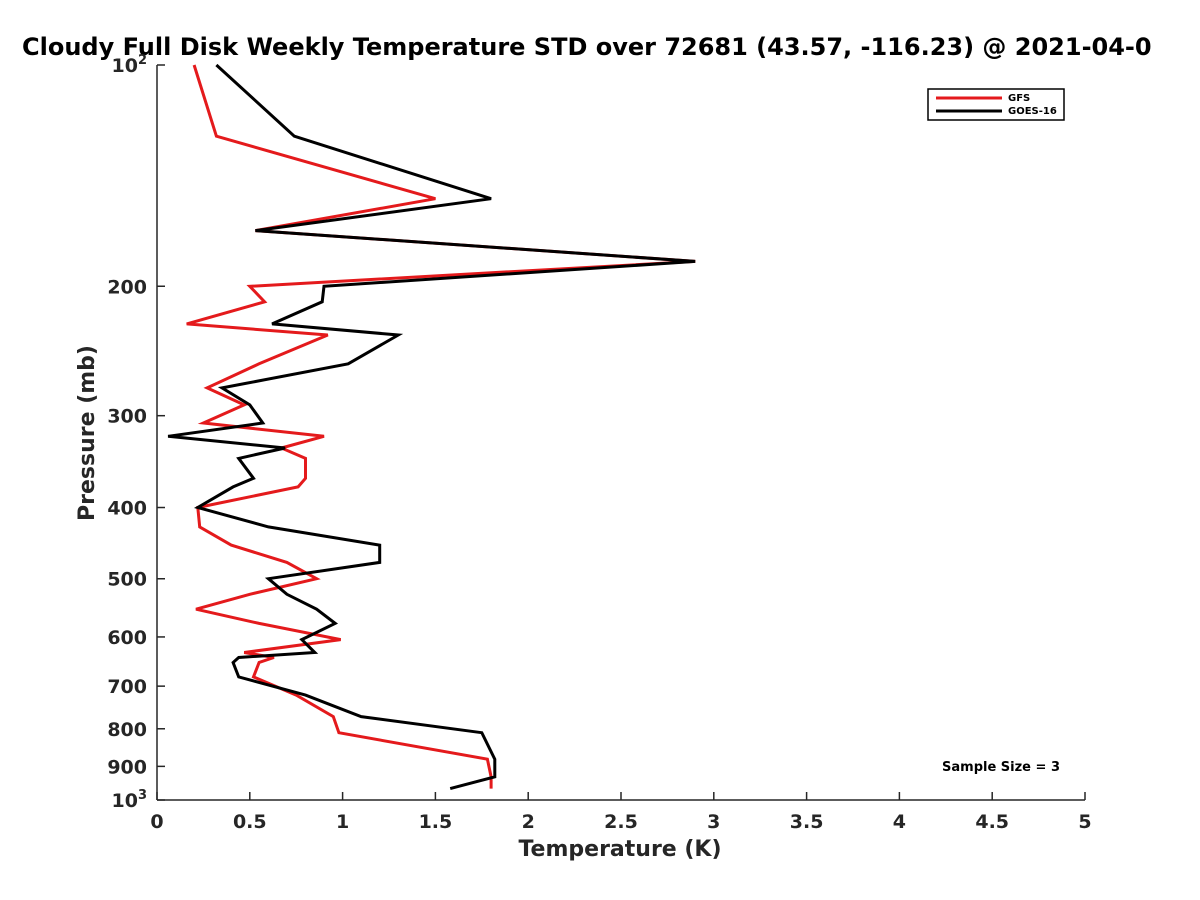 Image resolution: width=1200 pixels, height=900 pixels. Describe the element at coordinates (127, 638) in the screenshot. I see `y-tick-label: 600` at that location.